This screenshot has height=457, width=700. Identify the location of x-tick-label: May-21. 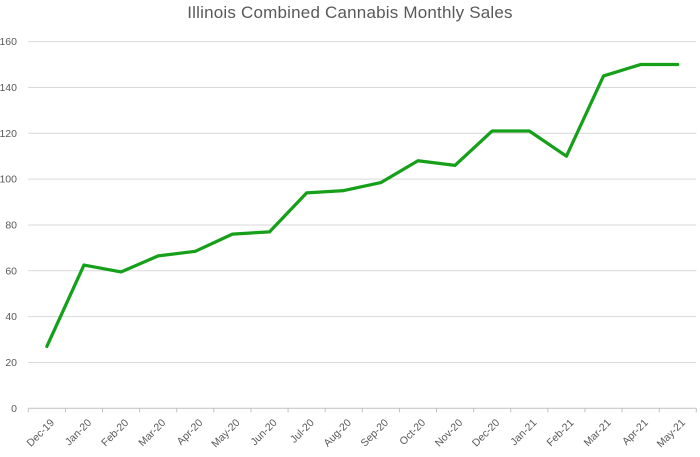
(671, 433).